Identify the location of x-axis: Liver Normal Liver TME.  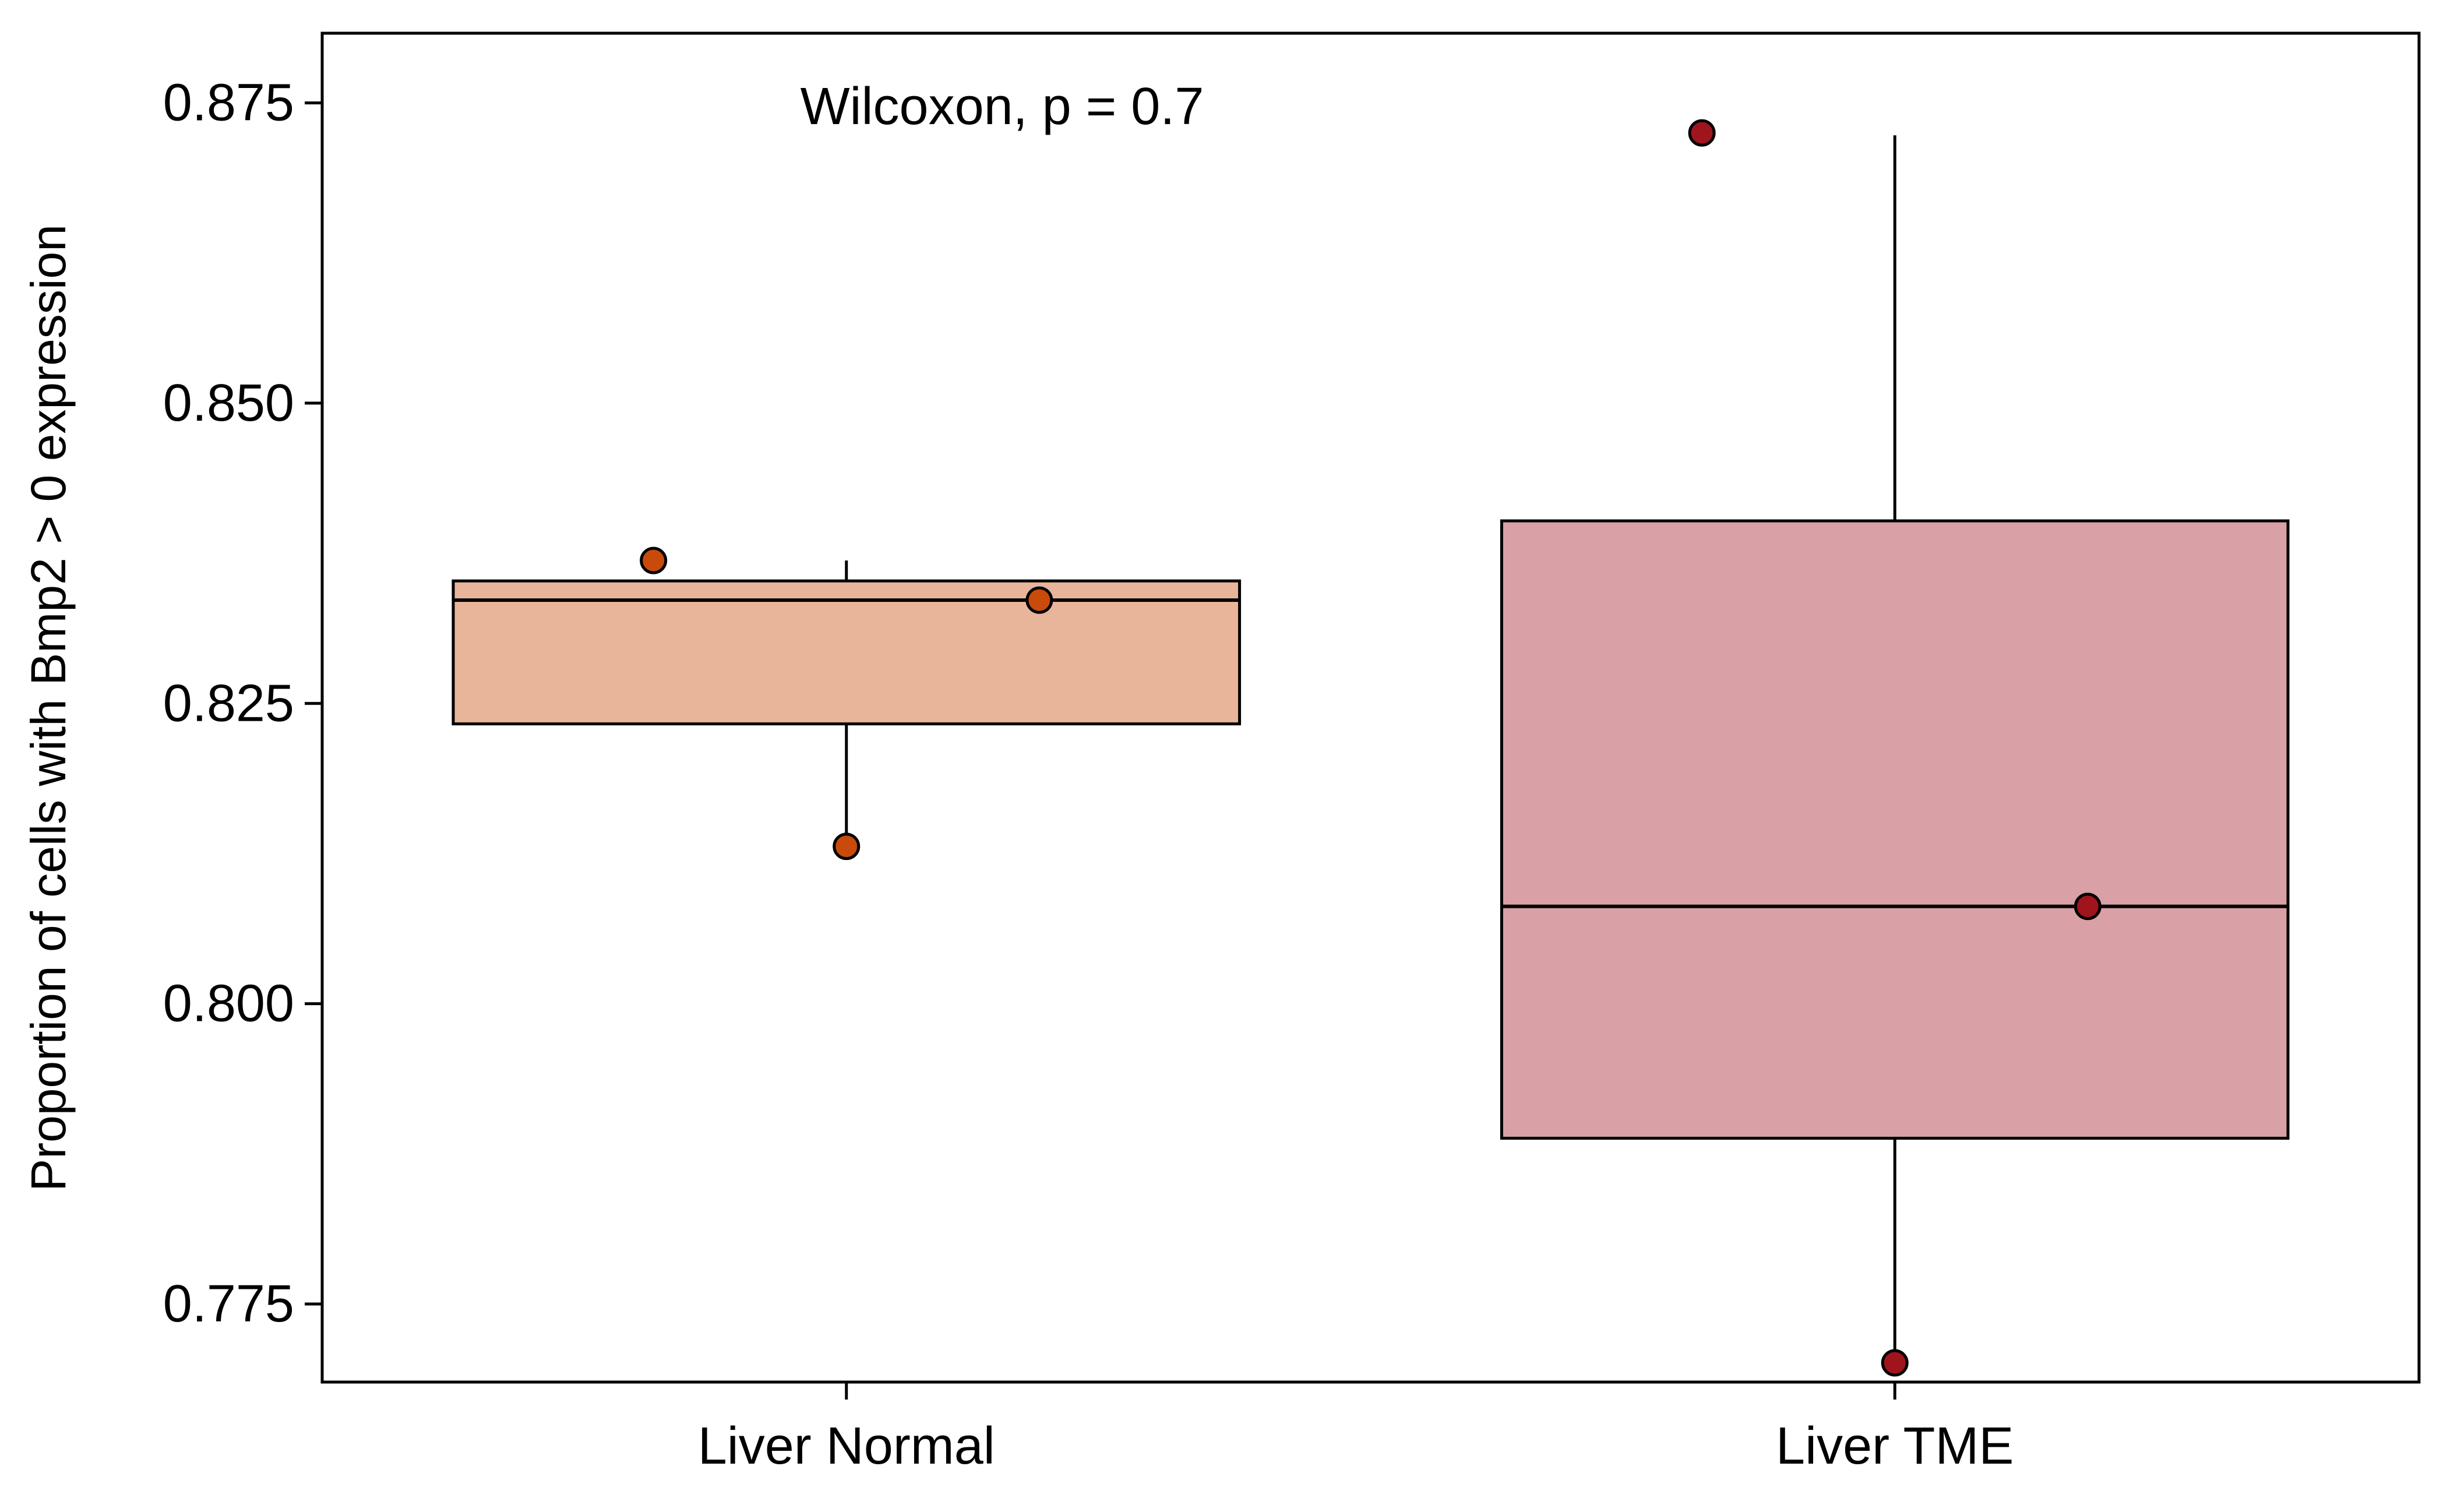
(1356, 1428).